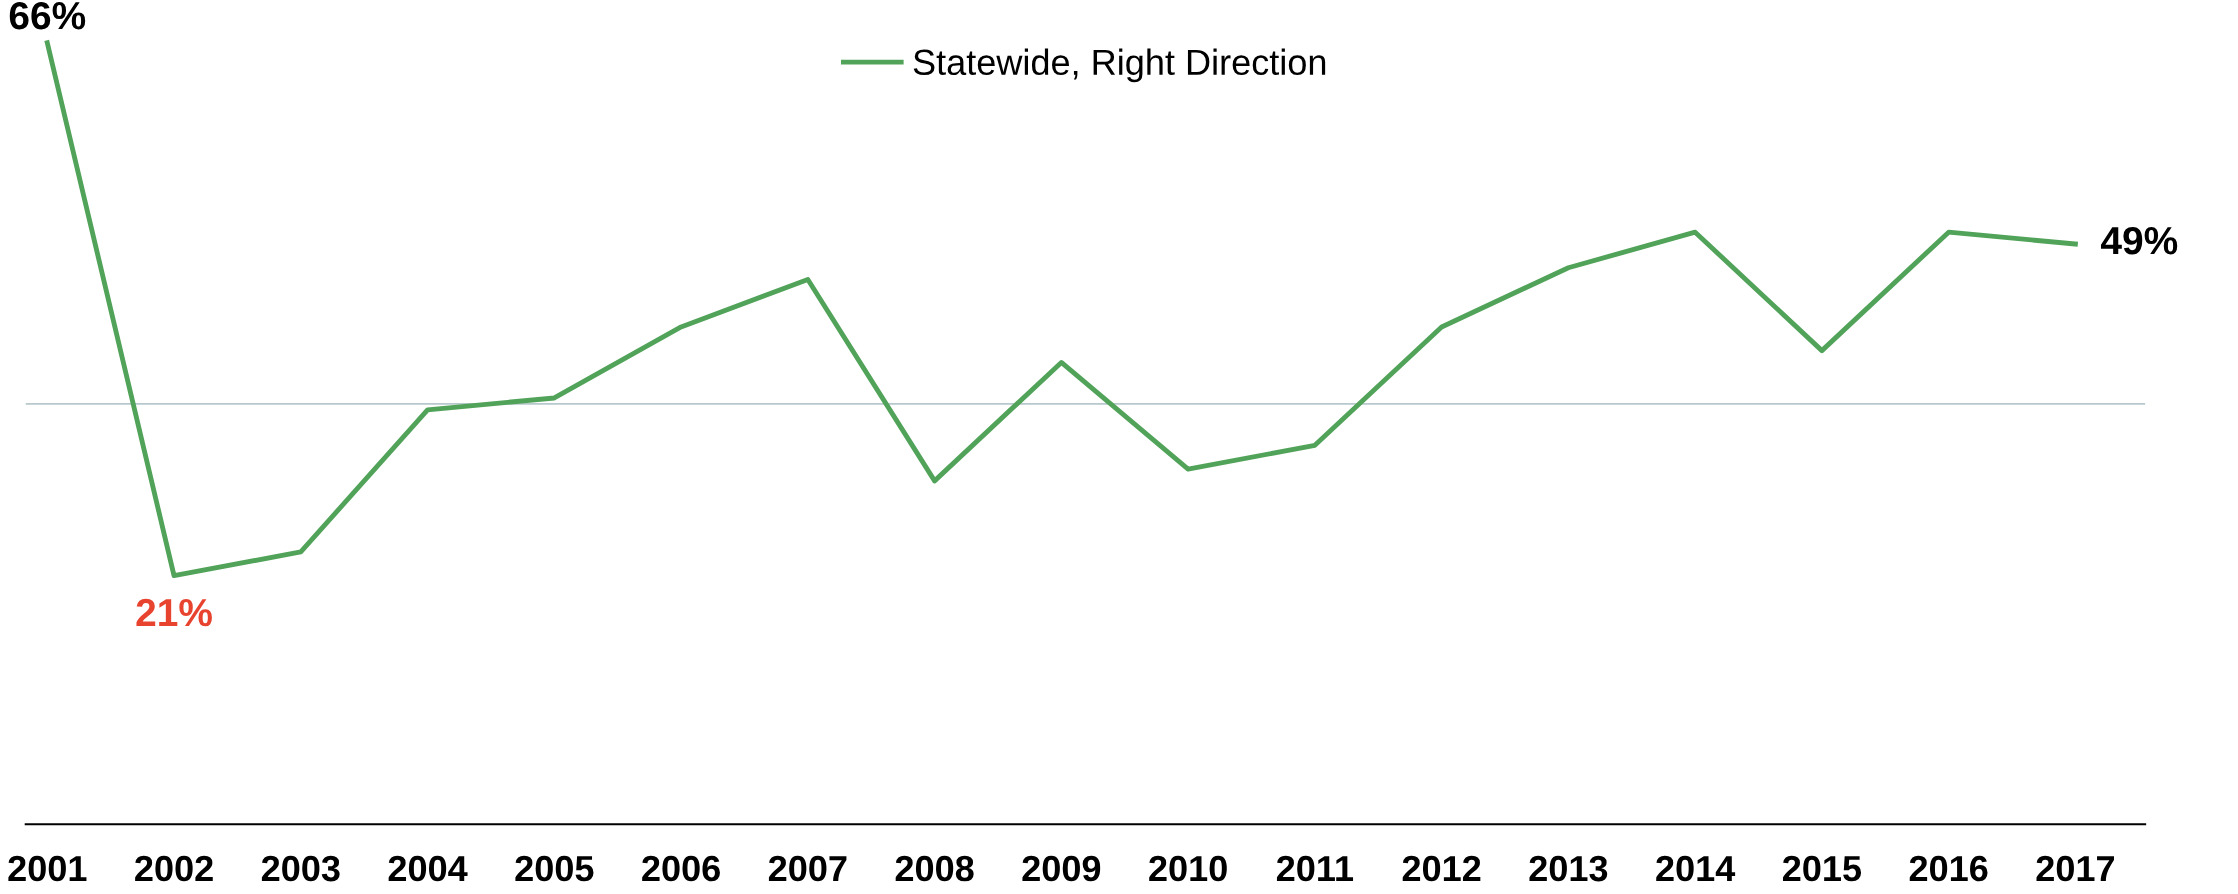 The width and height of the screenshot is (2238, 894). What do you see at coordinates (1568, 868) in the screenshot?
I see `x-tick-label: 2013` at bounding box center [1568, 868].